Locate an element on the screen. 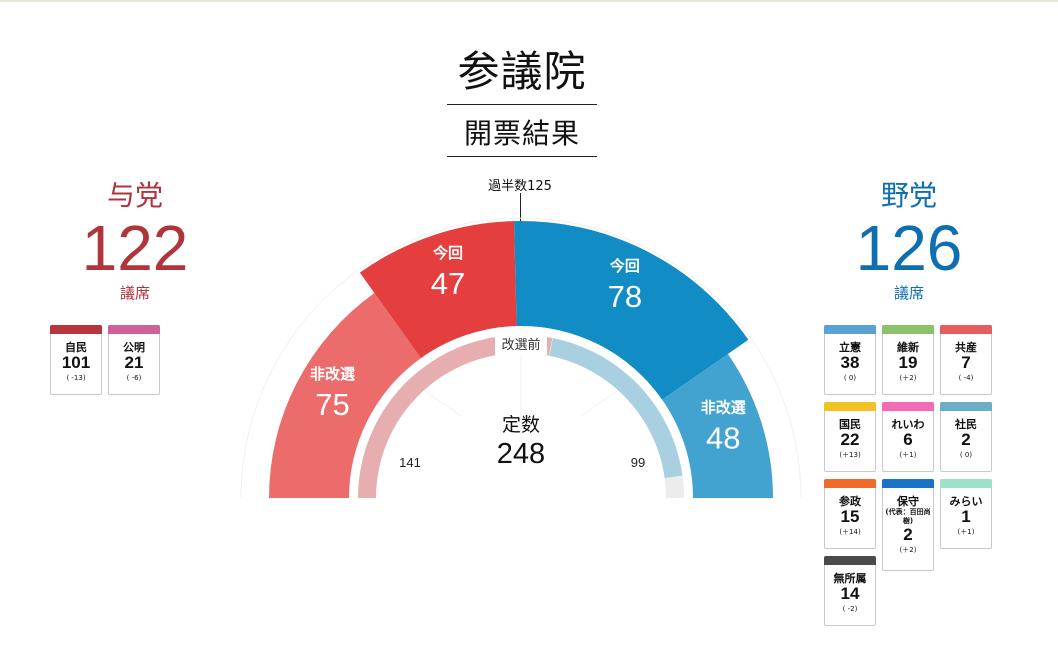  total-value: 248 is located at coordinates (521, 454).